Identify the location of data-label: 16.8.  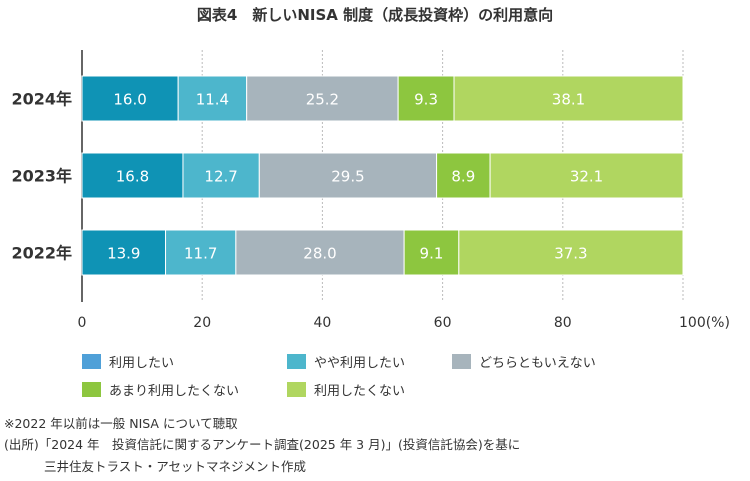
(132, 177).